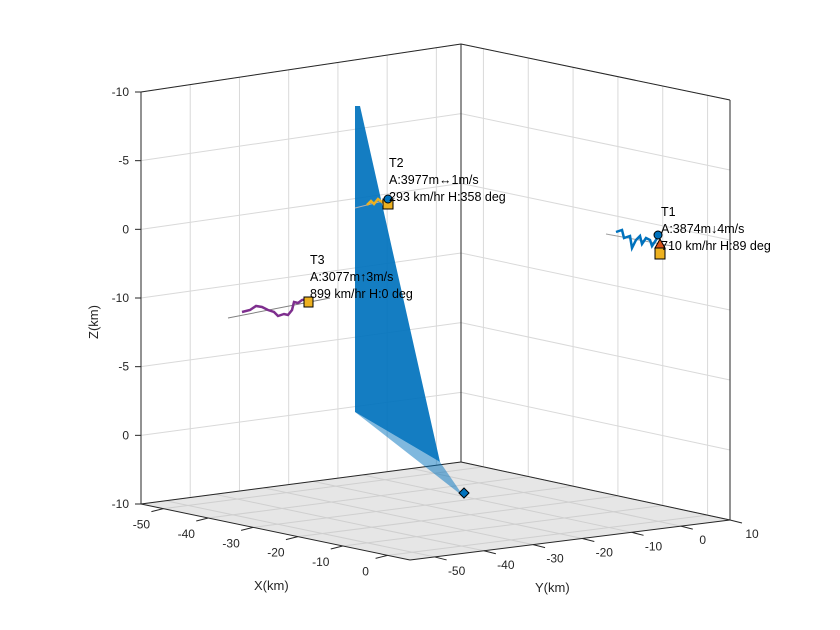  What do you see at coordinates (142, 525) in the screenshot?
I see `x-tick-label: -50` at bounding box center [142, 525].